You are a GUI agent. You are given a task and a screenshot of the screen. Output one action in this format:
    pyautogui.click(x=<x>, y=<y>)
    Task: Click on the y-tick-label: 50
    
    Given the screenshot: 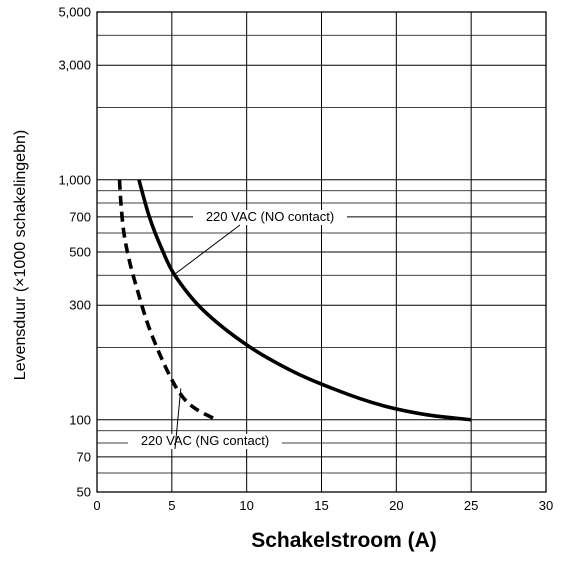 What is the action you would take?
    pyautogui.click(x=84, y=492)
    